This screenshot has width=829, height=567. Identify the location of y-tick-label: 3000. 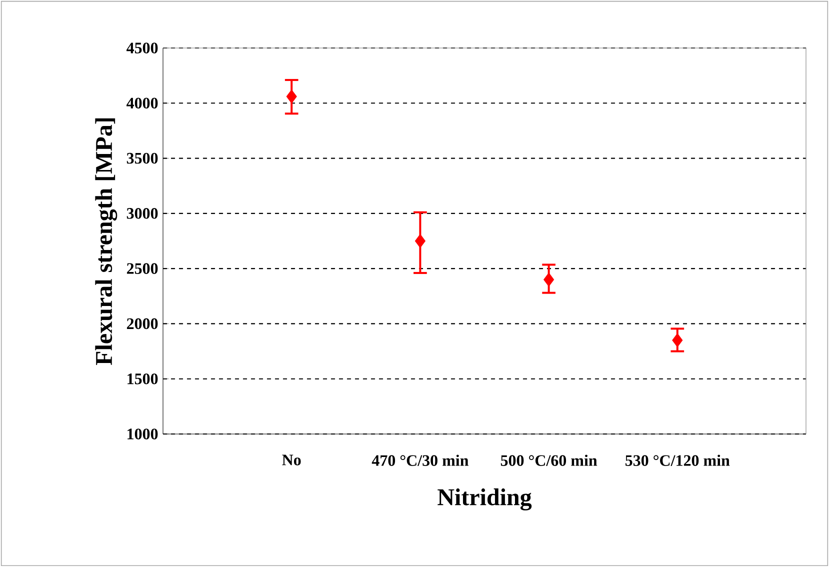
(142, 213).